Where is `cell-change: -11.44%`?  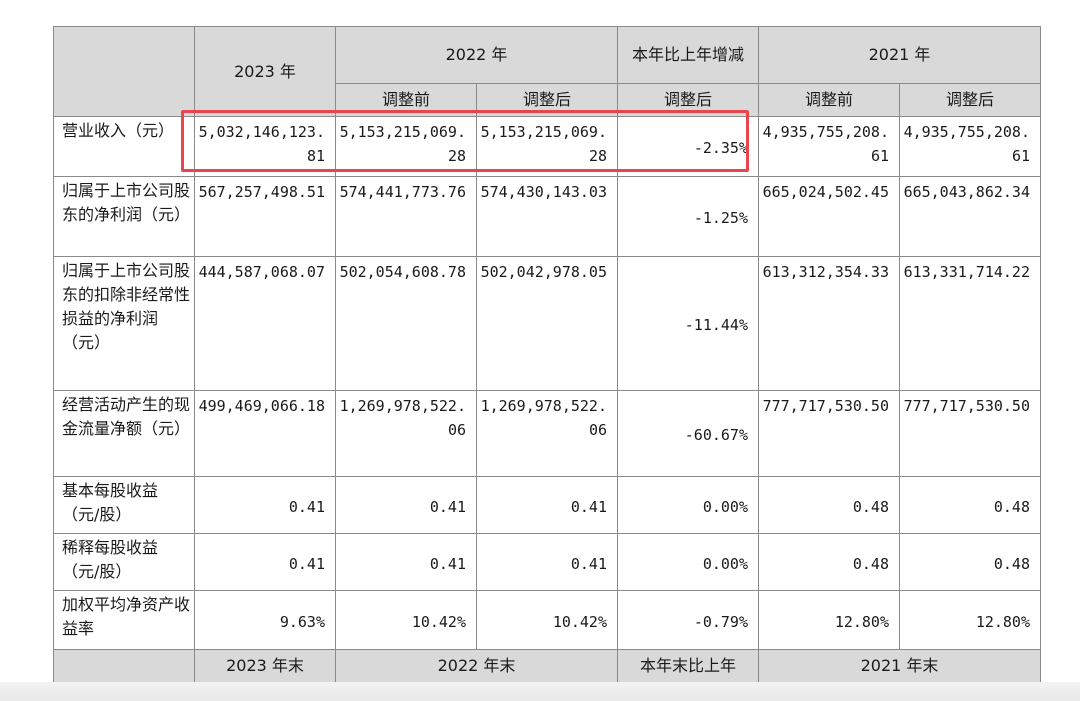 cell-change: -11.44% is located at coordinates (688, 323).